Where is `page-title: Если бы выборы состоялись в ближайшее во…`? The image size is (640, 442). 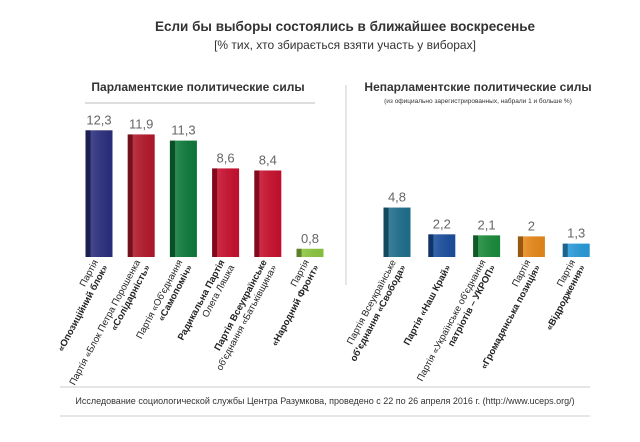
page-title: Если бы выборы состоялись в ближайшее во… is located at coordinates (345, 26).